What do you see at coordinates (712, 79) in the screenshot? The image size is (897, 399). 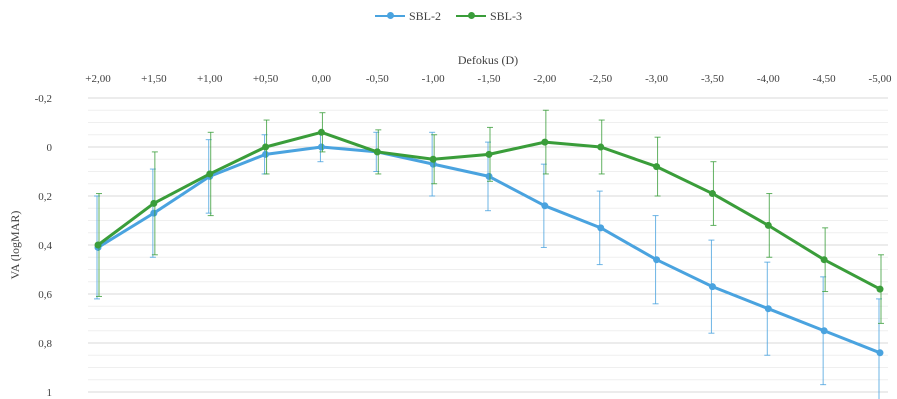 I see `x-tick-label: -3,50` at bounding box center [712, 79].